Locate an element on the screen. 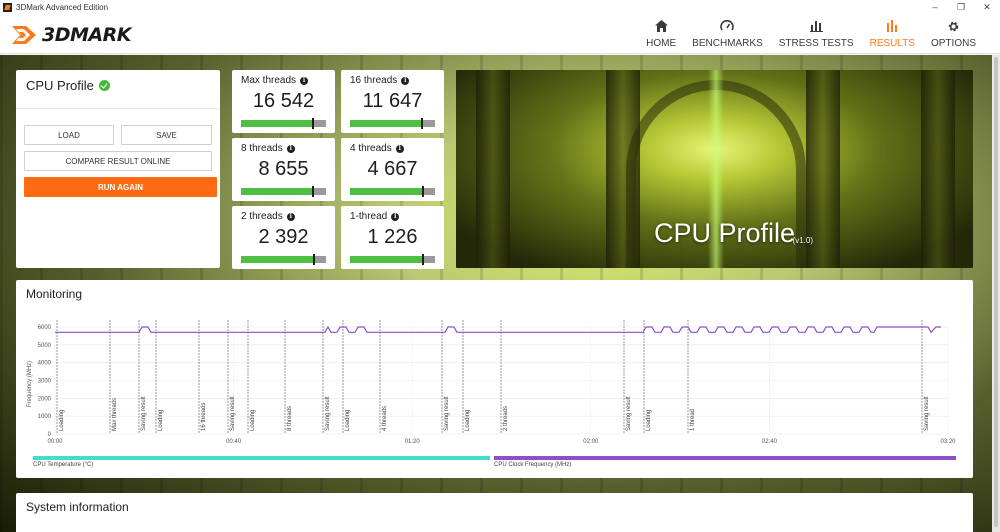  profile-title: CPU Profile is located at coordinates (60, 85).